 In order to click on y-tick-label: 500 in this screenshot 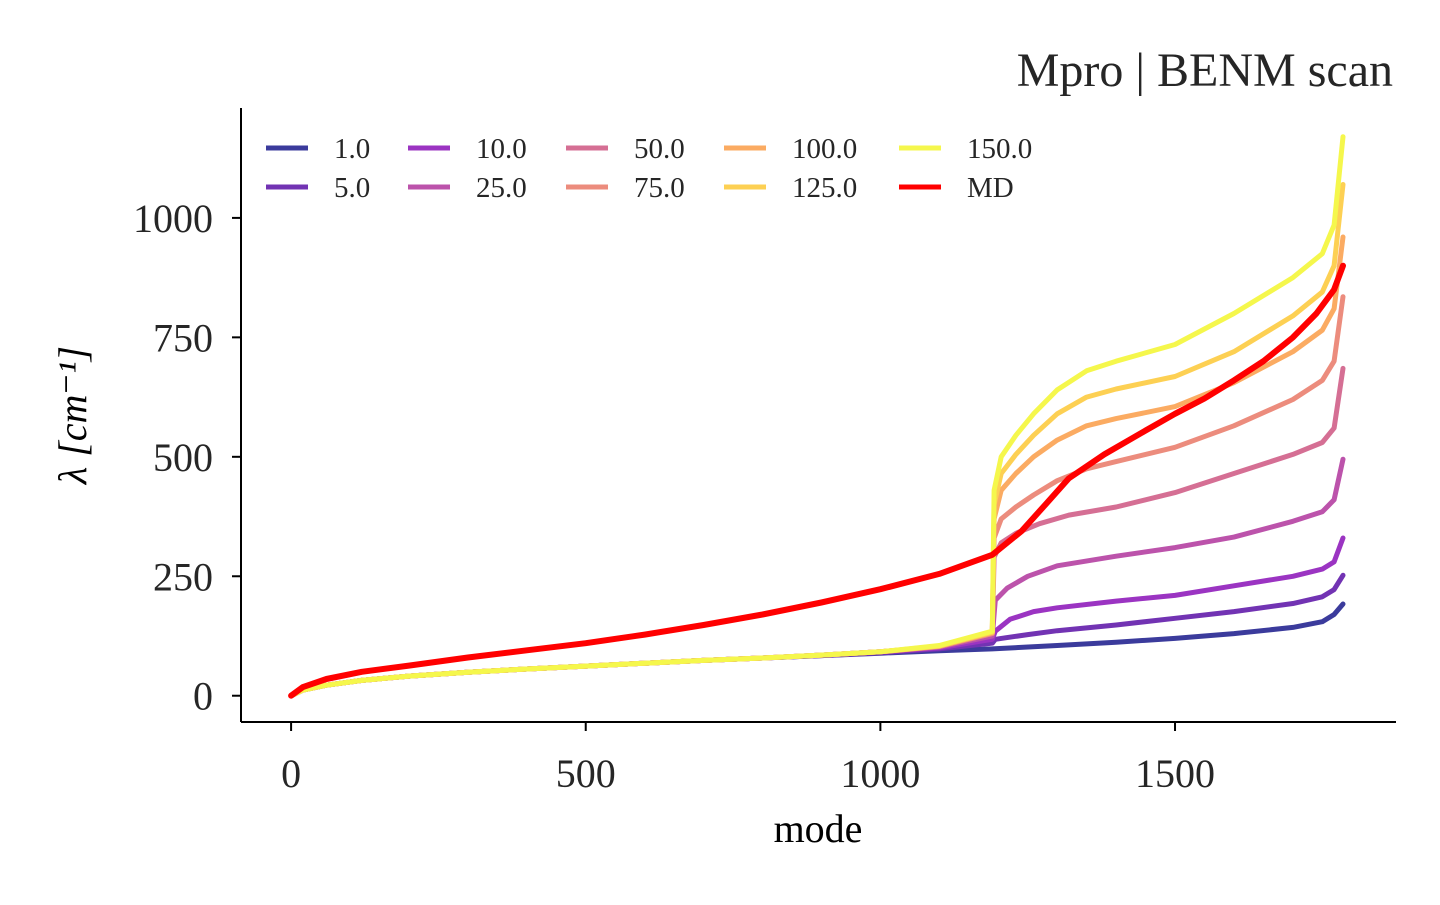, I will do `click(183, 457)`.